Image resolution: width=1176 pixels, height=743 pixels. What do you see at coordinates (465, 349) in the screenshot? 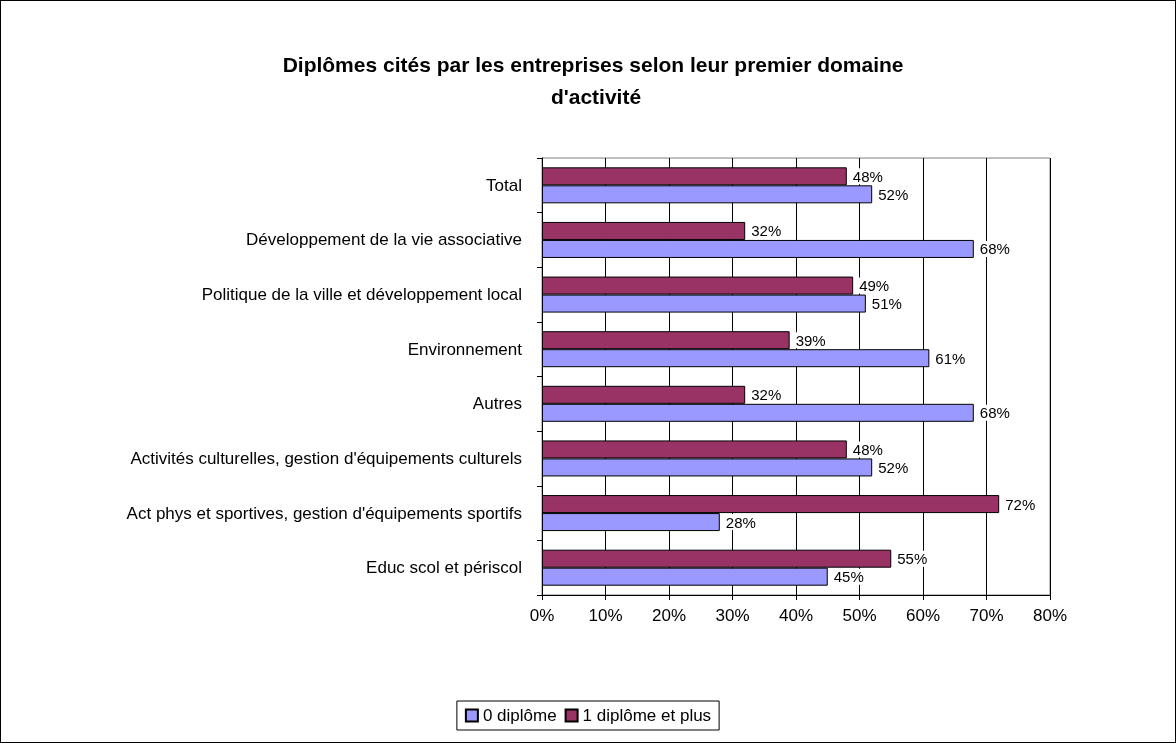
I see `y-tick-label: Environnement` at bounding box center [465, 349].